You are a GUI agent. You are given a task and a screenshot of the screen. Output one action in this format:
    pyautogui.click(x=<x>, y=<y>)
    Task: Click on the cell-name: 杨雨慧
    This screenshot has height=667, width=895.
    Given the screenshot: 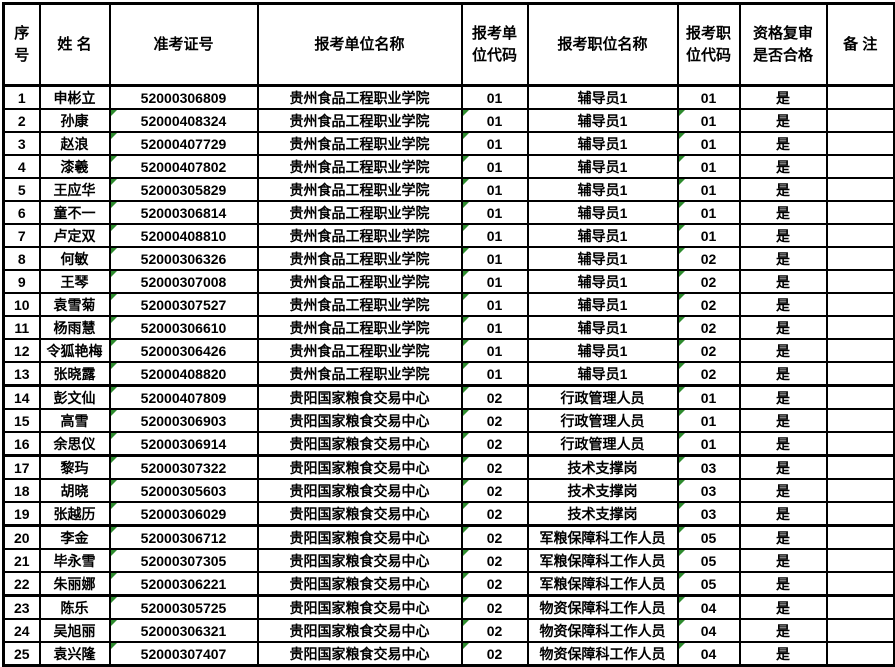 What is the action you would take?
    pyautogui.click(x=74, y=327)
    